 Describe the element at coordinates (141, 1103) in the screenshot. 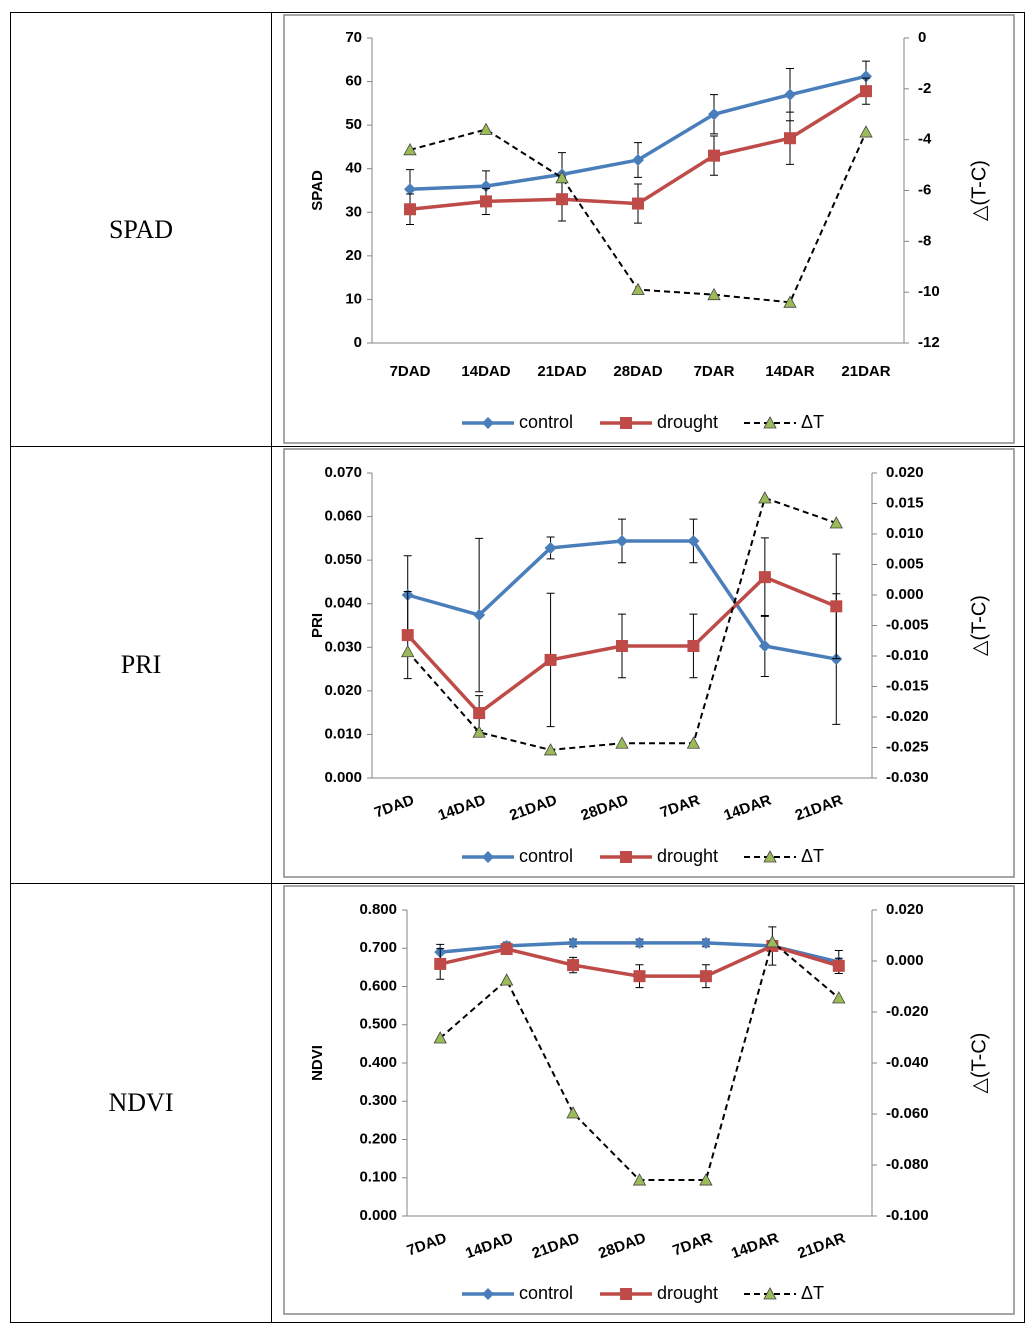

I see `row-label: NDVI` at that location.